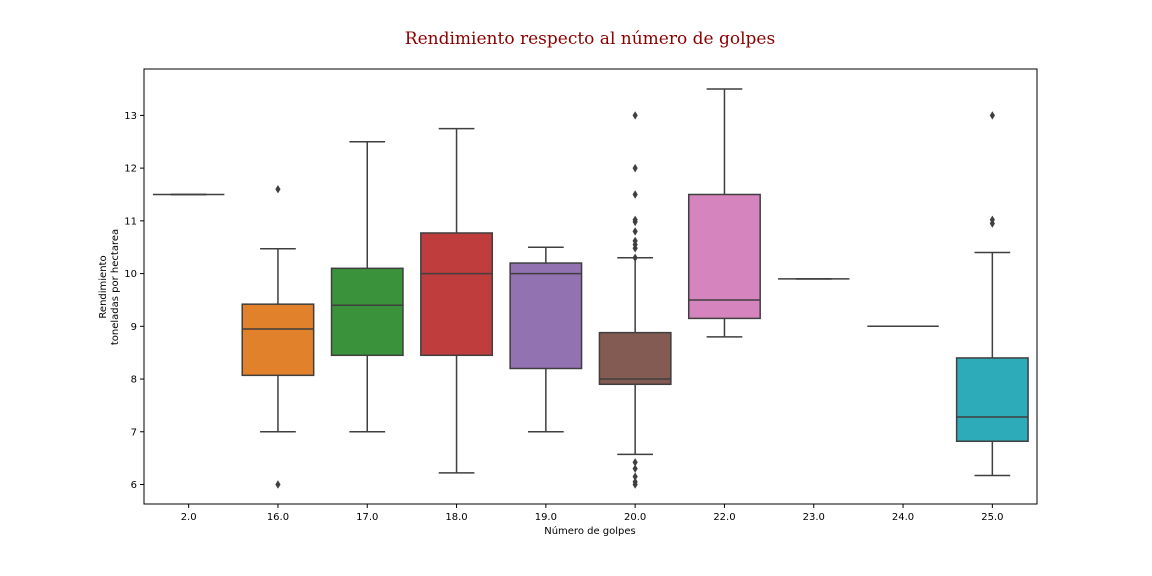 This screenshot has height=576, width=1152. Describe the element at coordinates (456, 517) in the screenshot. I see `x-tick-label: 18.0` at that location.